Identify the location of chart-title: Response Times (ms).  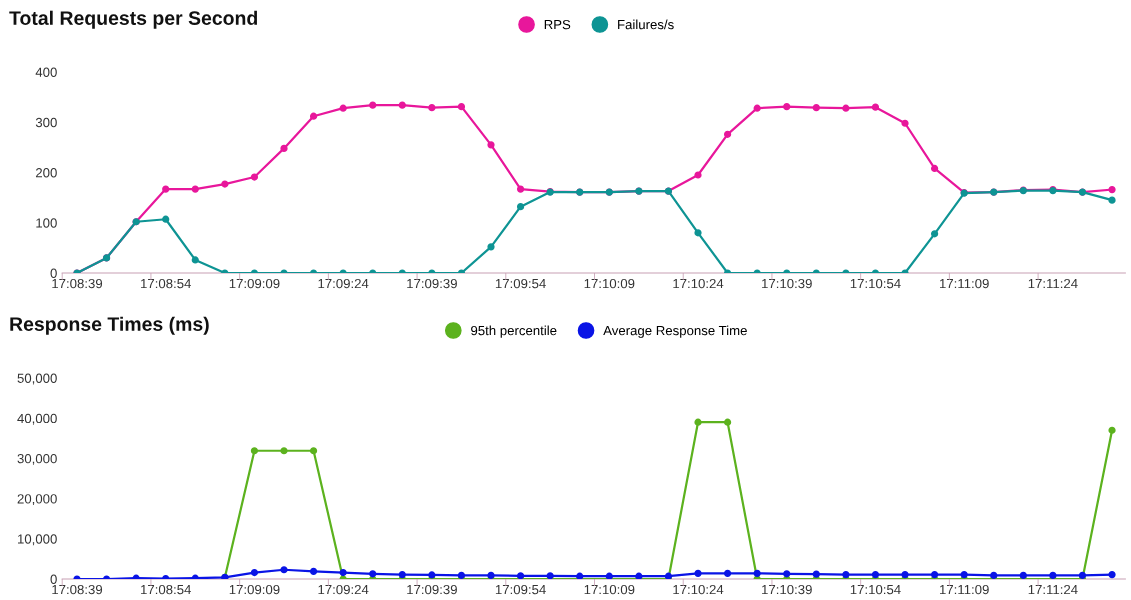
(109, 325).